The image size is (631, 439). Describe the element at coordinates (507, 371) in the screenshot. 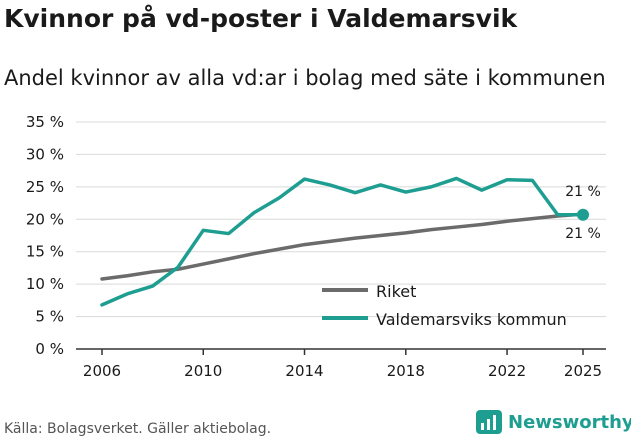

I see `x-tick-label: 2022` at that location.